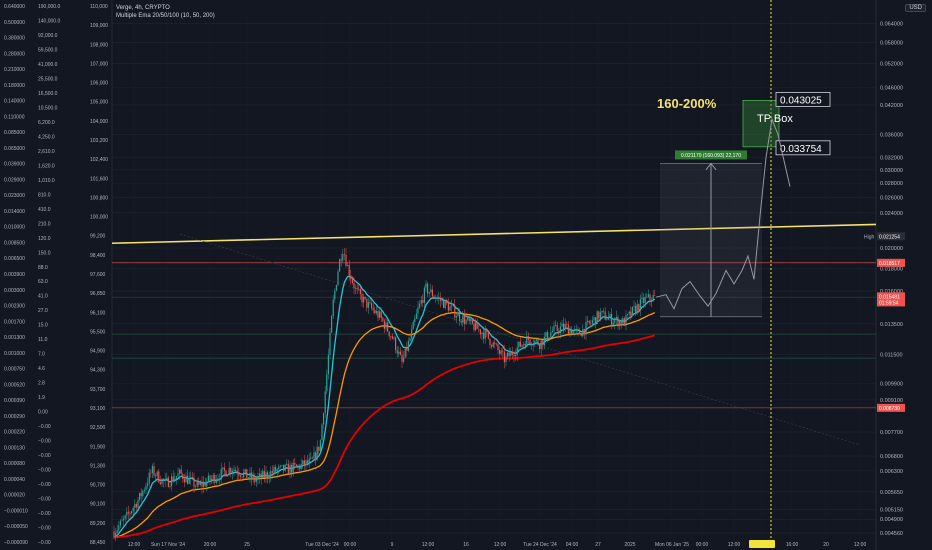  I want to click on right-tick-label: 0.052000, so click(891, 65).